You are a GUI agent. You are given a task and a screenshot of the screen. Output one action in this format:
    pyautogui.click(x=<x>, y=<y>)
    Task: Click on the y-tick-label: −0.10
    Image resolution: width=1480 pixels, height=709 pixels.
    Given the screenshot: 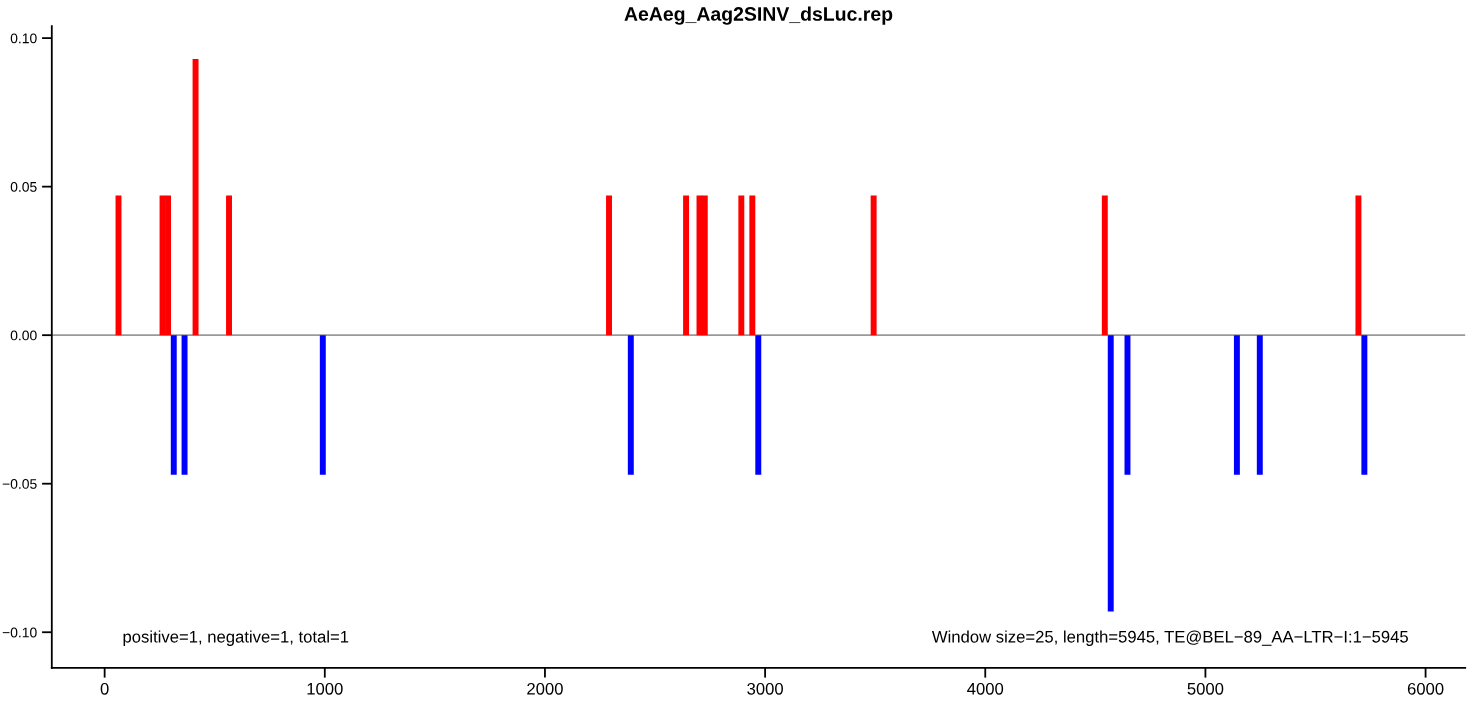 What is the action you would take?
    pyautogui.click(x=19, y=632)
    